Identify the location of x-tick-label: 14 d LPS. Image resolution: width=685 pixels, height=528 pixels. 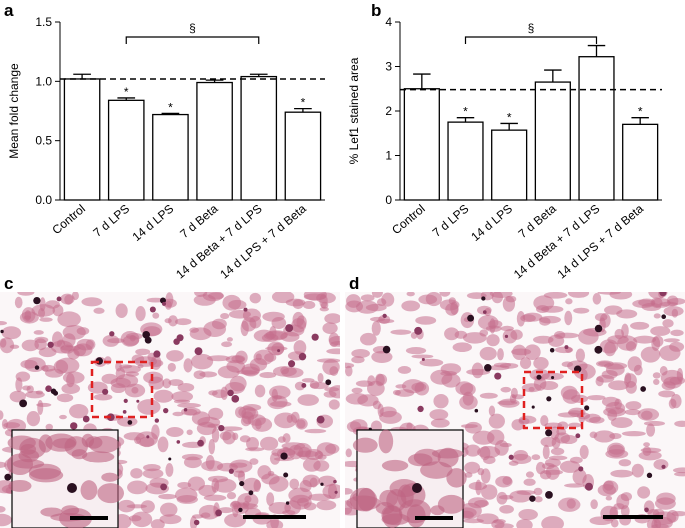
(153, 223).